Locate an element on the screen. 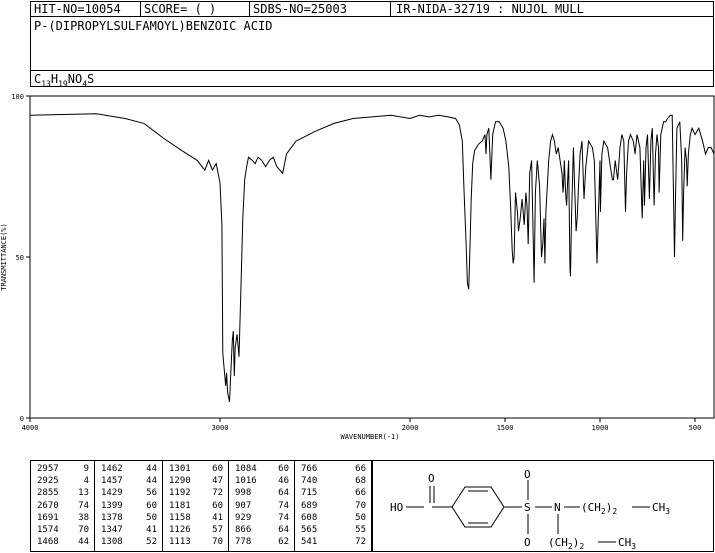 The height and width of the screenshot is (553, 715). x-tick-label: 1500 is located at coordinates (505, 428).